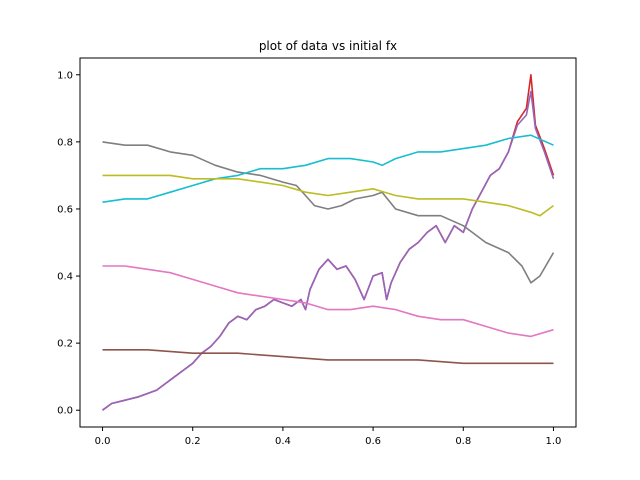 This screenshot has width=640, height=480. I want to click on x-tick-label: 0.8, so click(463, 441).